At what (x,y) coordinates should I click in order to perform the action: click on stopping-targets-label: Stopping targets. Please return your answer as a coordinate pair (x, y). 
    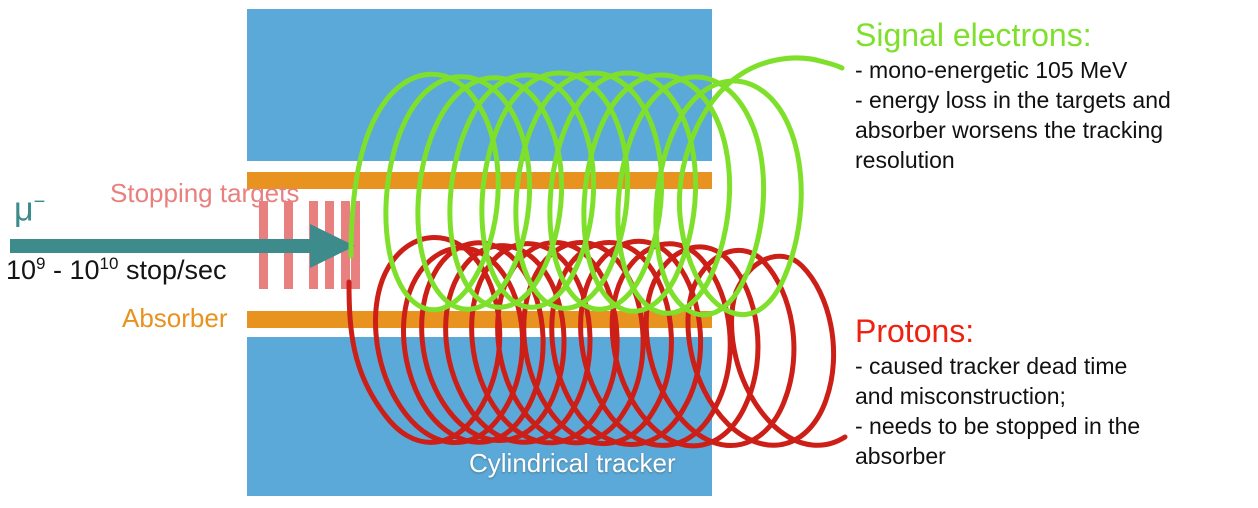
    Looking at the image, I should click on (205, 193).